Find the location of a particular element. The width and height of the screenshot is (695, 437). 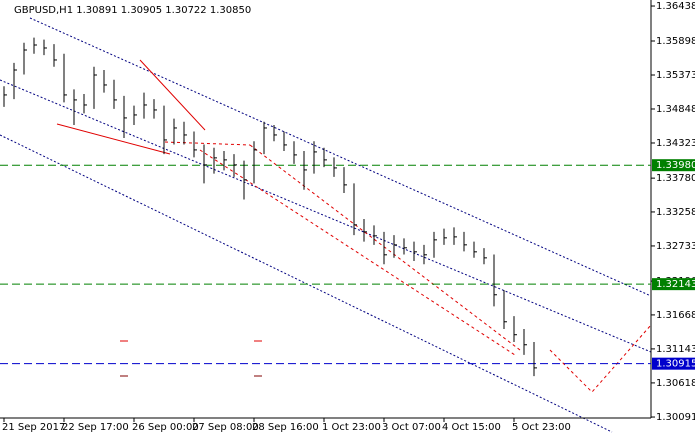

x-tick-label: 4 Oct 15:00 is located at coordinates (471, 427).